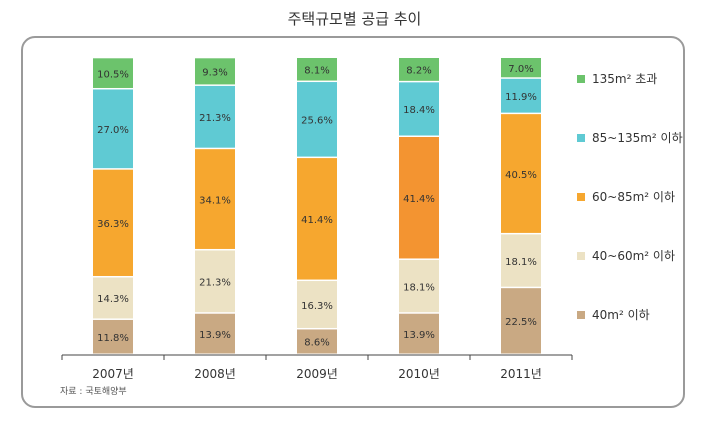  I want to click on data-label: 7.0%, so click(520, 69).